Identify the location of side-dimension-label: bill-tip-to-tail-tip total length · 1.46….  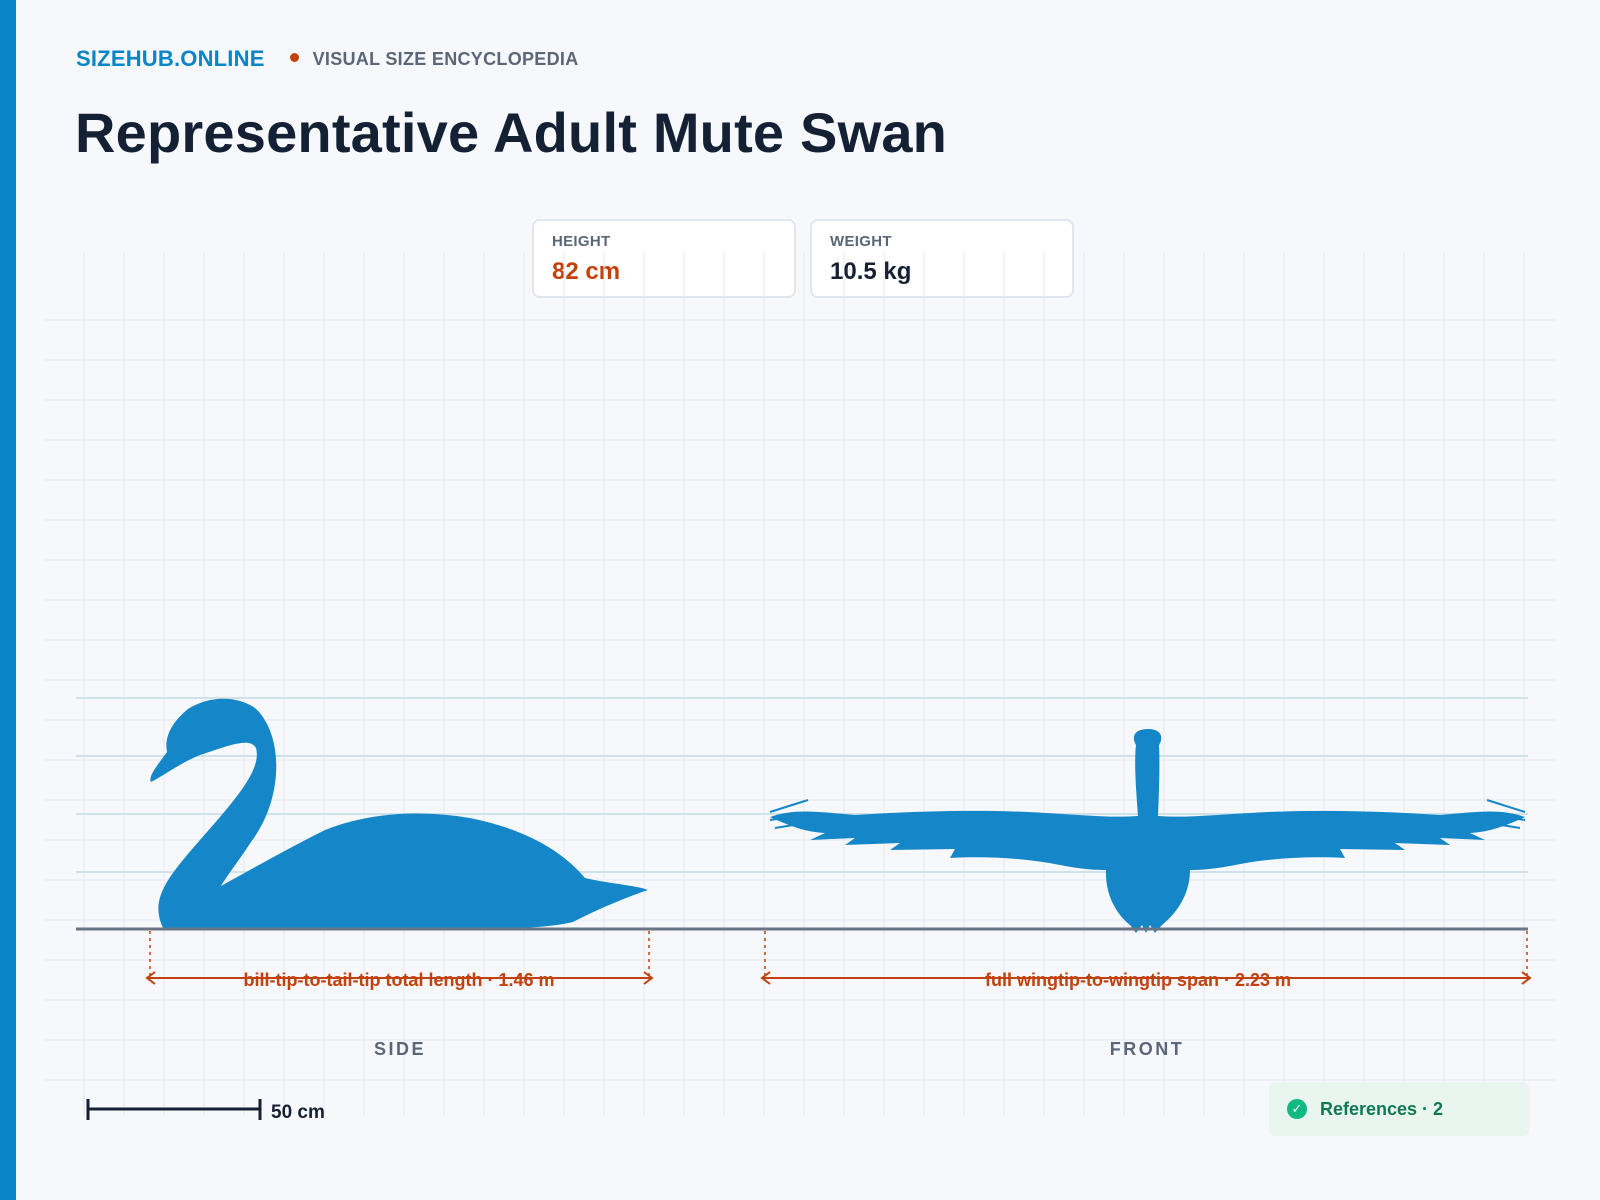
(399, 980).